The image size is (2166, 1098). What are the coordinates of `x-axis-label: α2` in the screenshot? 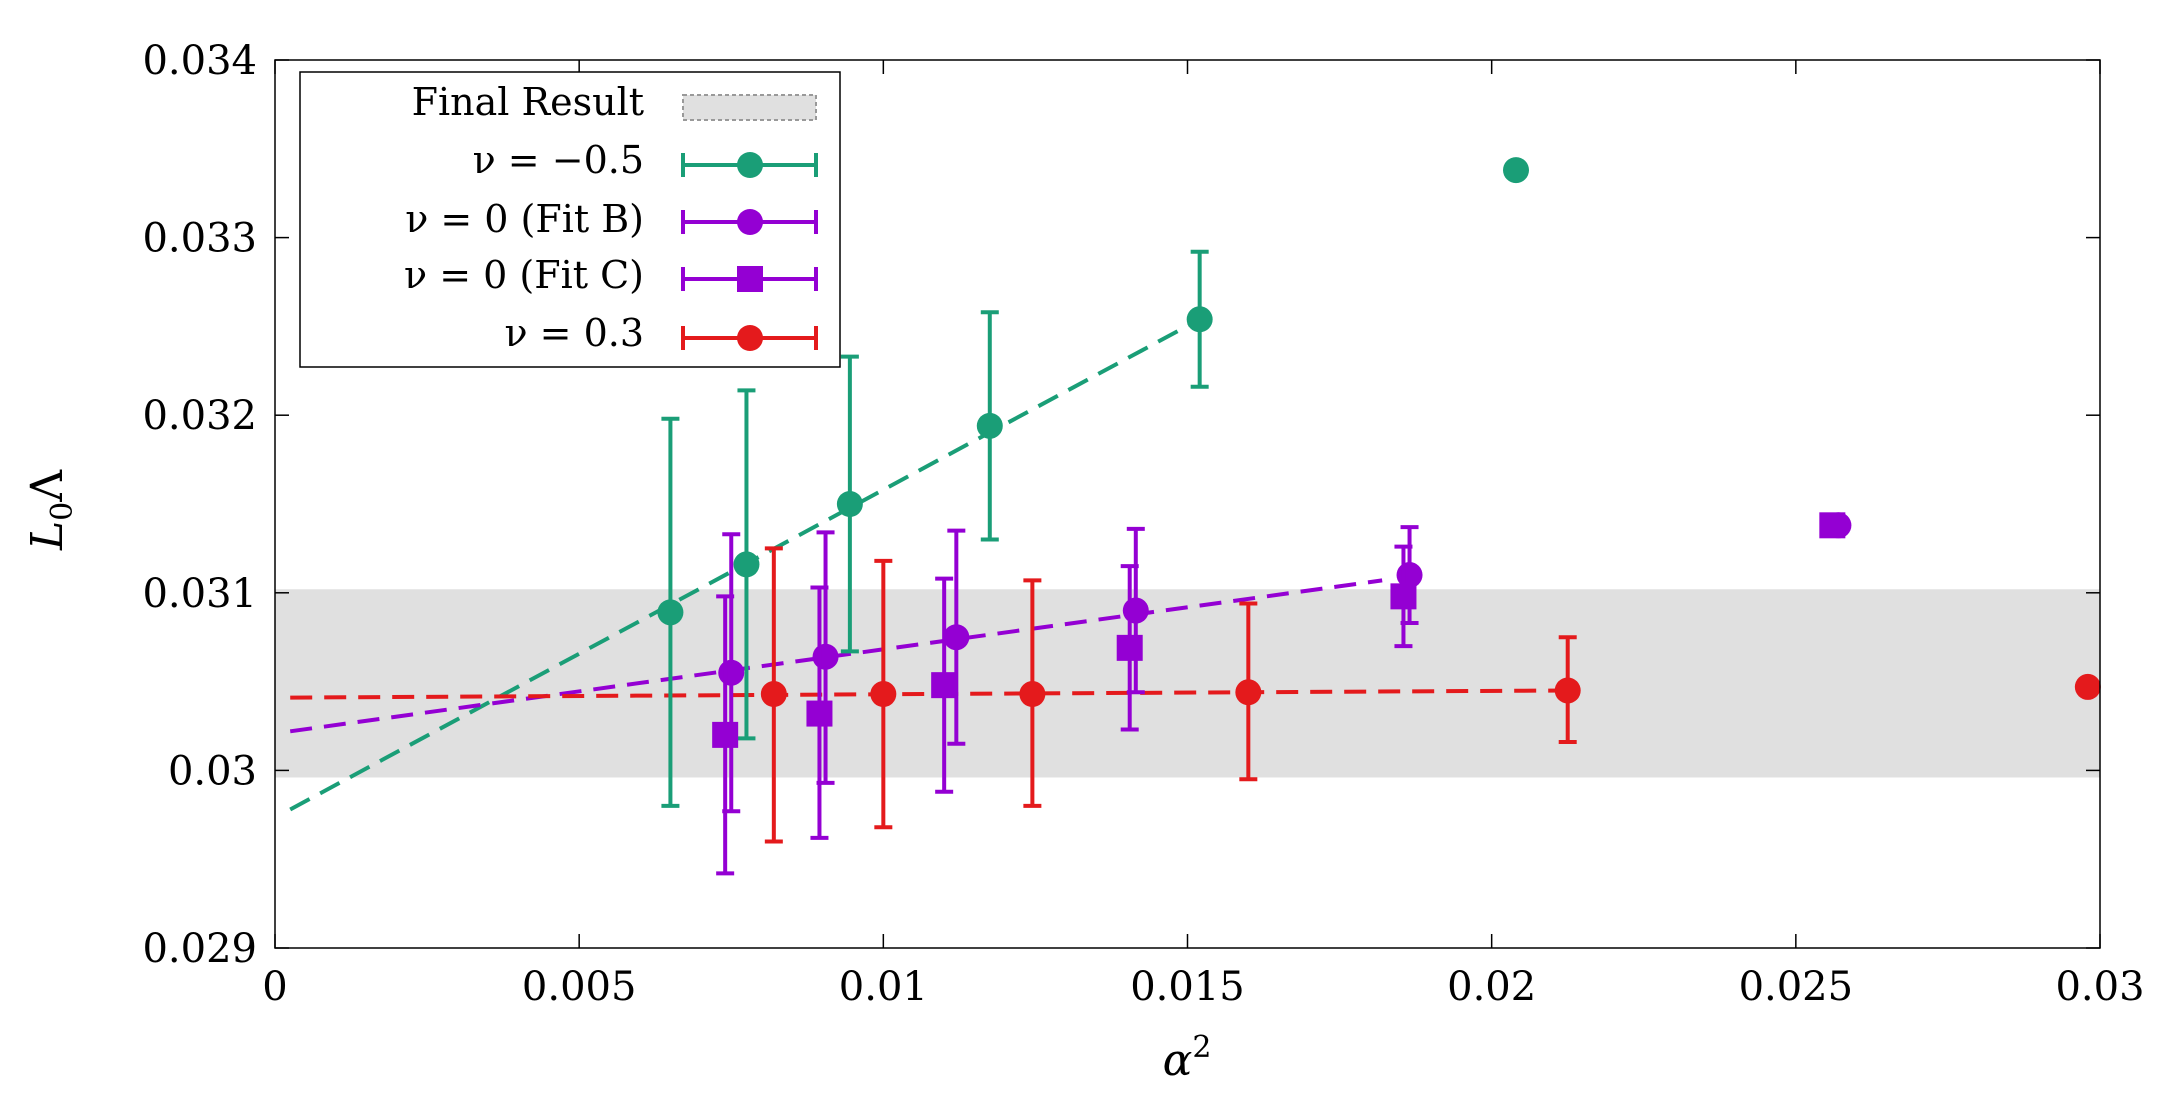 It's located at (1187, 1058).